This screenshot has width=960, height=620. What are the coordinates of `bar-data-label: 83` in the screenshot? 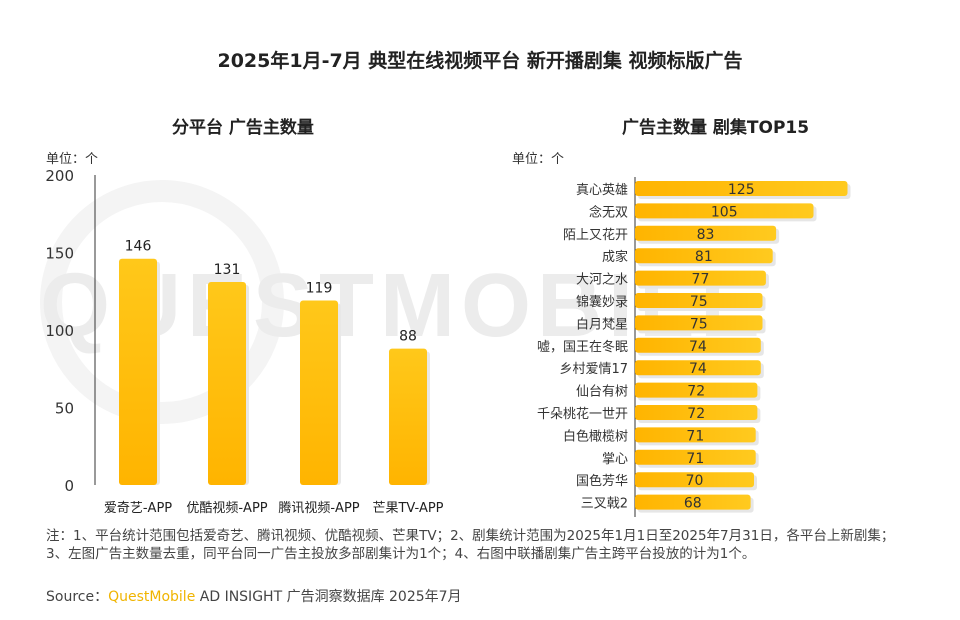 It's located at (706, 235).